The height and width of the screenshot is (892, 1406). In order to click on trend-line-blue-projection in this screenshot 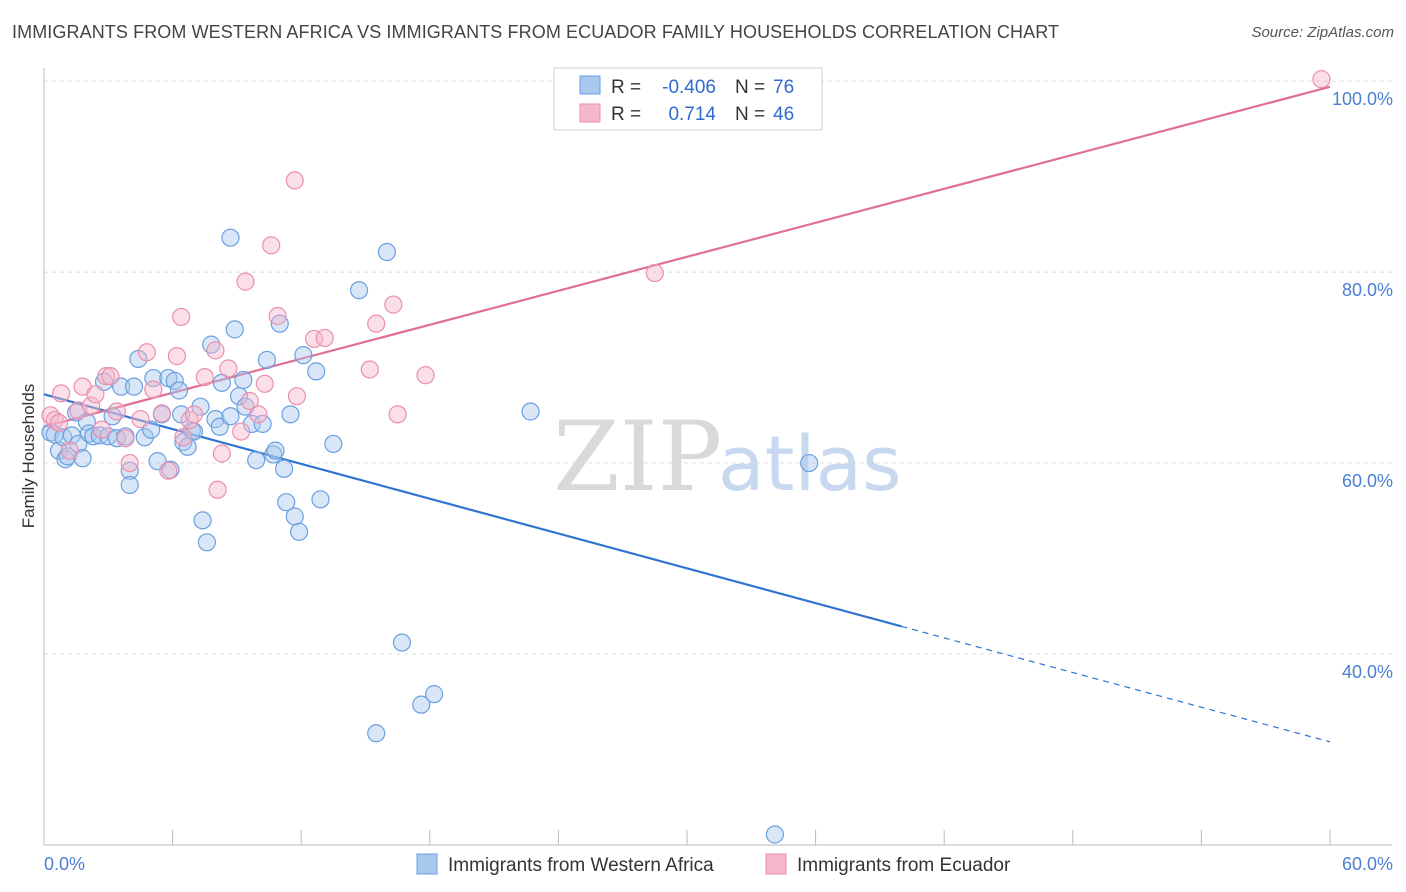, I will do `click(1116, 684)`.